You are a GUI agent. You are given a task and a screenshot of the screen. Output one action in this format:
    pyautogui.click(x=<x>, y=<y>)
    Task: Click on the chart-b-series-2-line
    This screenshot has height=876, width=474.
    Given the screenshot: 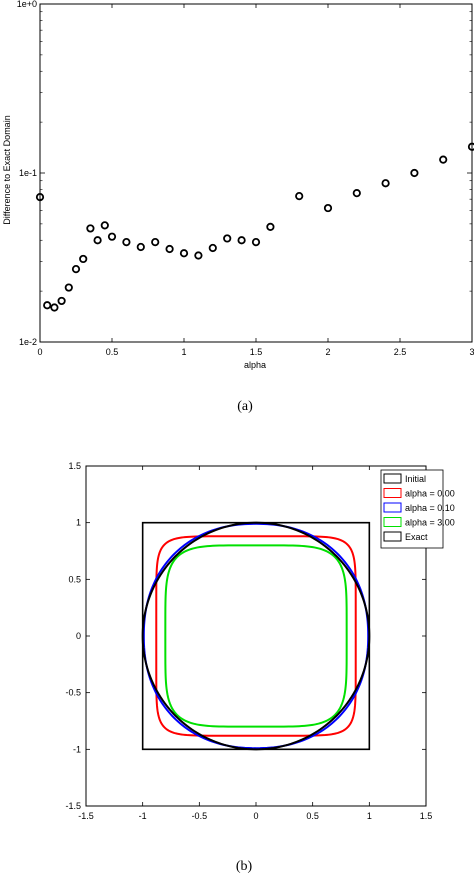 What is the action you would take?
    pyautogui.click(x=256, y=636)
    